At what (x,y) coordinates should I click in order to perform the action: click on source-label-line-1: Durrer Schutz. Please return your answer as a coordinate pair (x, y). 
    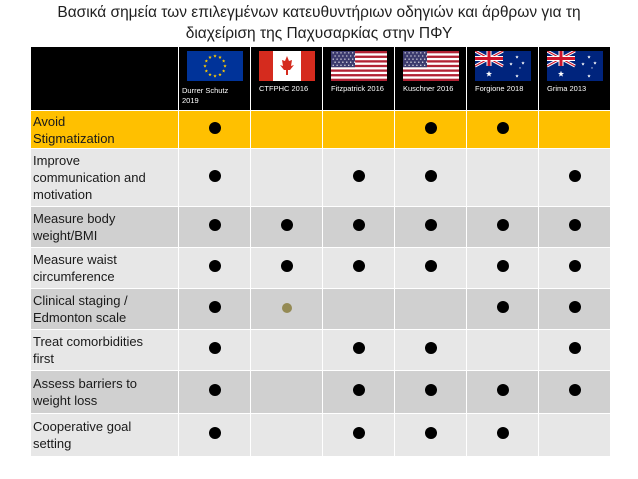
    Looking at the image, I should click on (205, 90).